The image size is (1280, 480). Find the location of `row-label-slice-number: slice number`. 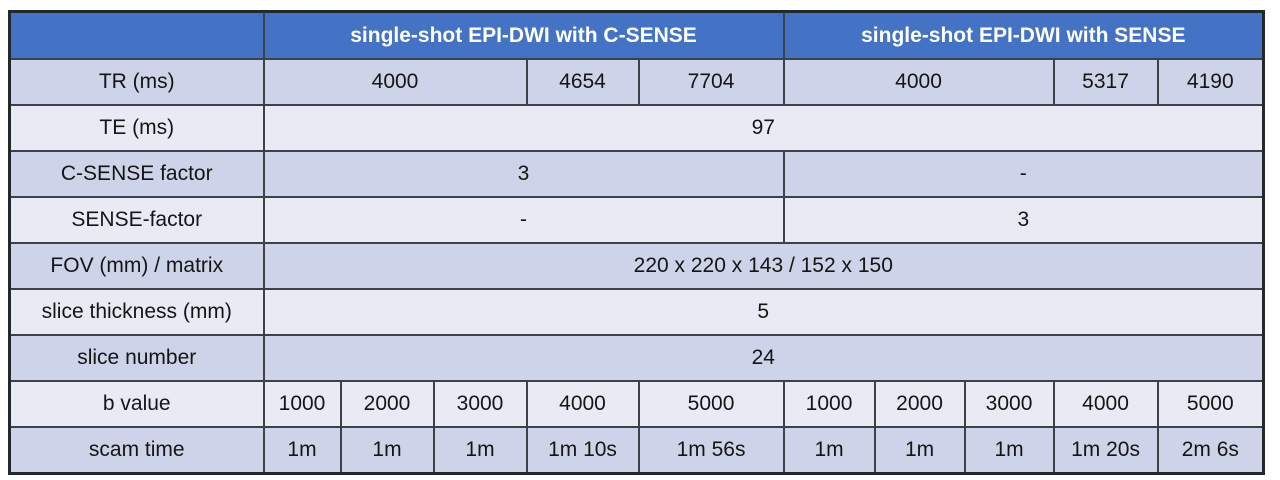

row-label-slice-number: slice number is located at coordinates (136, 358).